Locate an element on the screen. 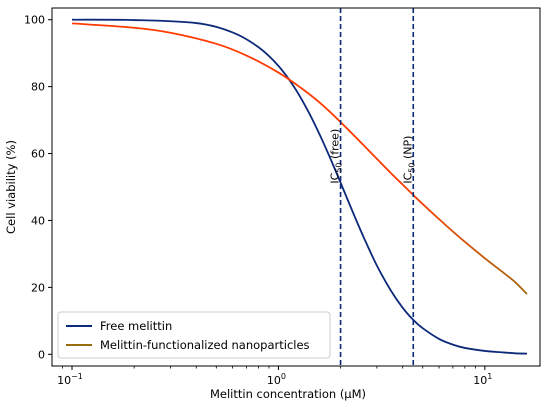 The image size is (550, 406). x-axis: 10⁻¹ 10⁰ 10¹ is located at coordinates (274, 376).